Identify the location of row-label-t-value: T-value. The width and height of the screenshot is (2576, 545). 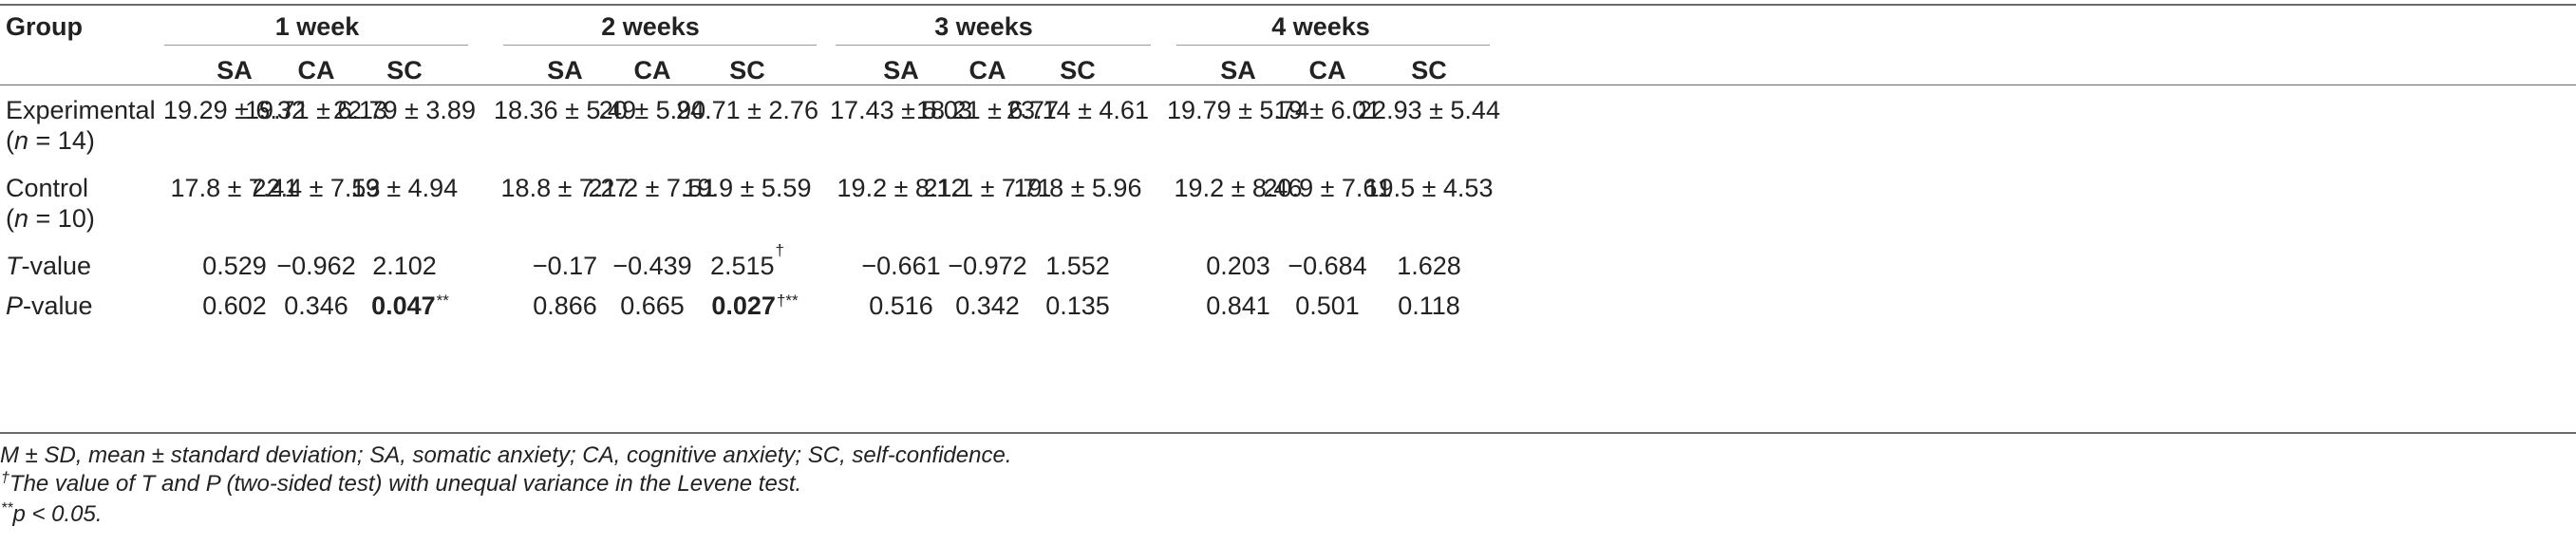
(48, 266).